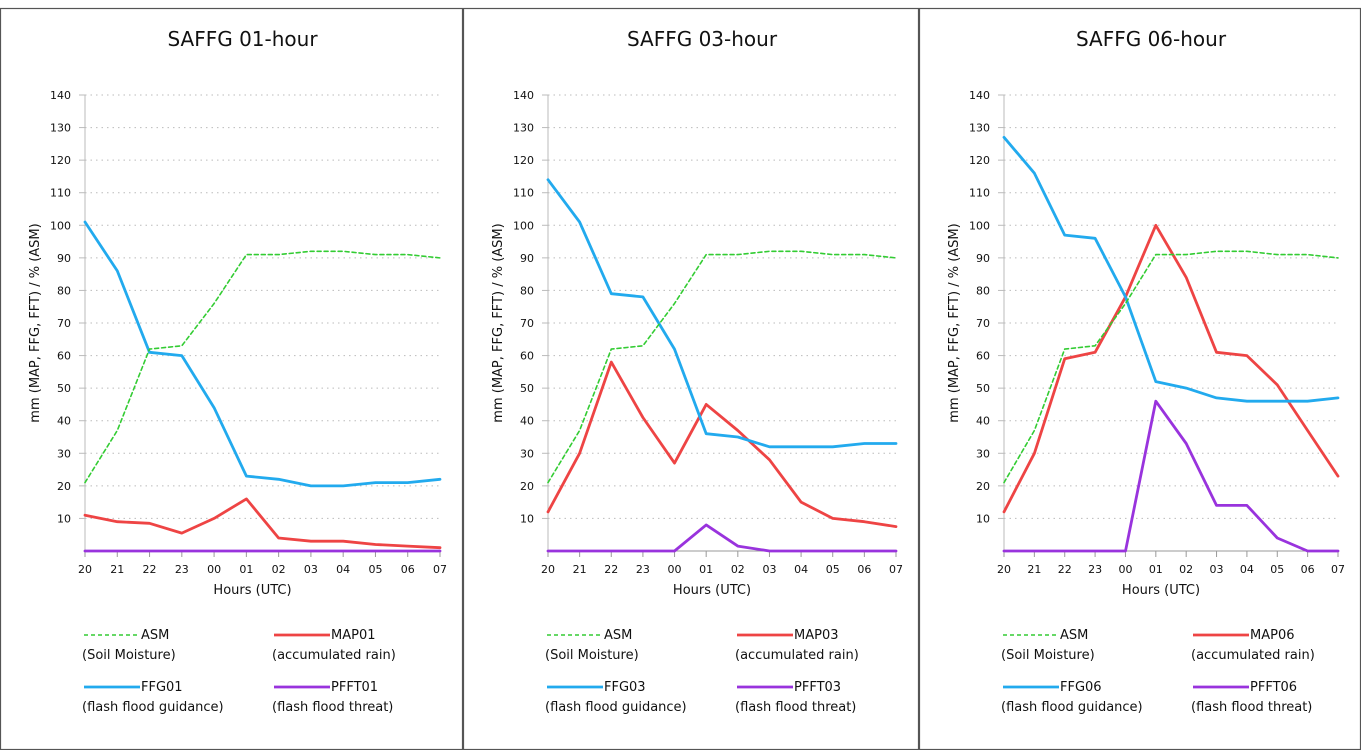 Image resolution: width=1361 pixels, height=750 pixels. Describe the element at coordinates (1074, 635) in the screenshot. I see `legend-label-asm: ASM` at that location.